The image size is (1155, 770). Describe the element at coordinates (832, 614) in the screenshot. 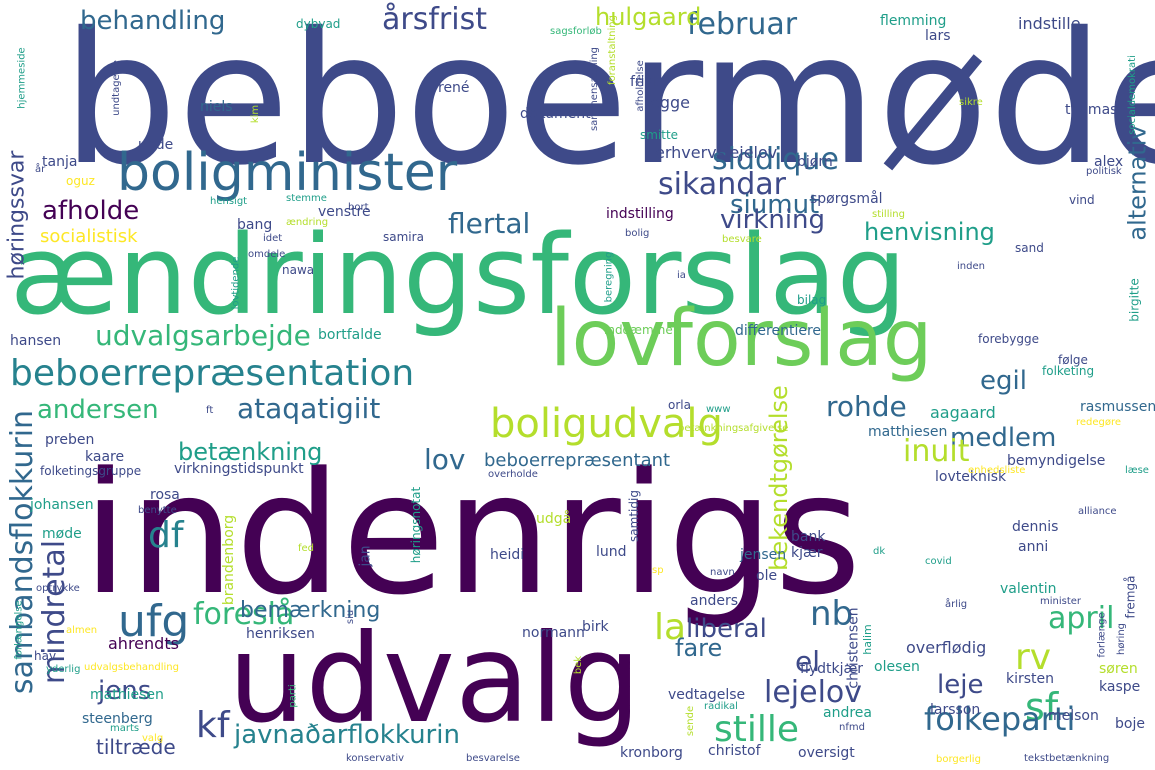

I see `word-cloud-word: nb` at that location.